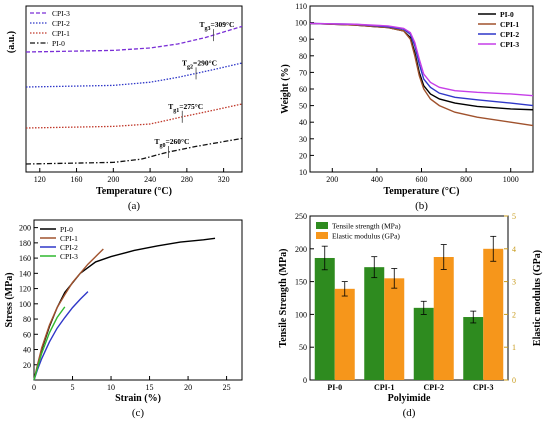 This screenshot has height=426, width=550. Describe the element at coordinates (303, 106) in the screenshot. I see `panel-b-ytick-label: 50` at that location.